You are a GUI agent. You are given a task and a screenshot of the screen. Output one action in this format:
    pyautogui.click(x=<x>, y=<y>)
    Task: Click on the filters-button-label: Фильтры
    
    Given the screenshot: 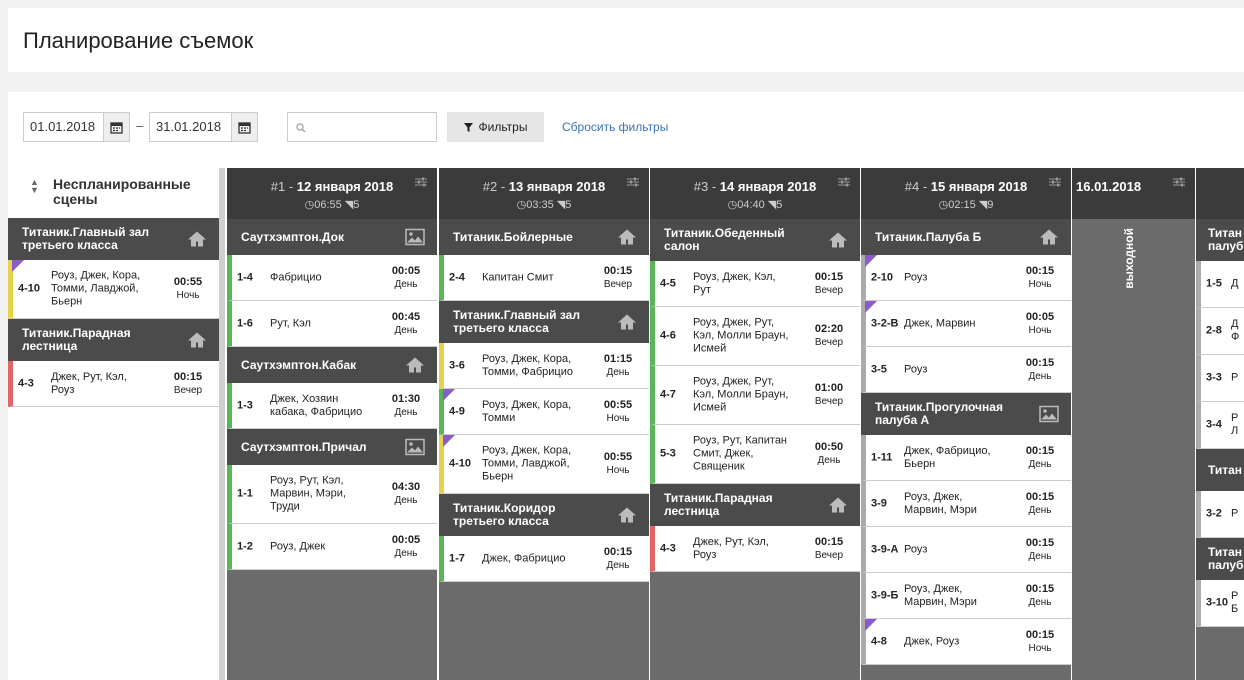 What is the action you would take?
    pyautogui.click(x=503, y=127)
    